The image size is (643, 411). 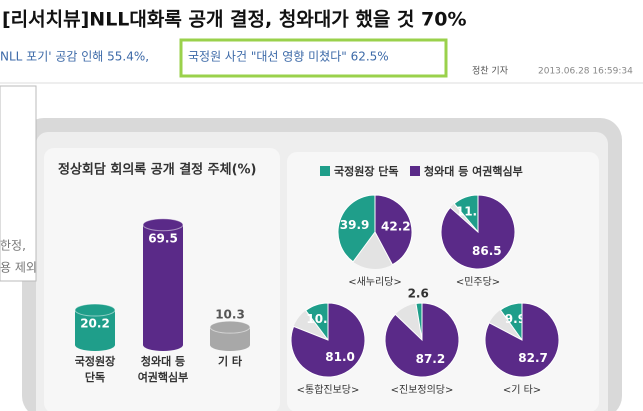 What do you see at coordinates (234, 20) in the screenshot?
I see `article-title: [리서치뷰]NLL대화록 공개 결정, 청와대가 했을 것 70%` at bounding box center [234, 20].